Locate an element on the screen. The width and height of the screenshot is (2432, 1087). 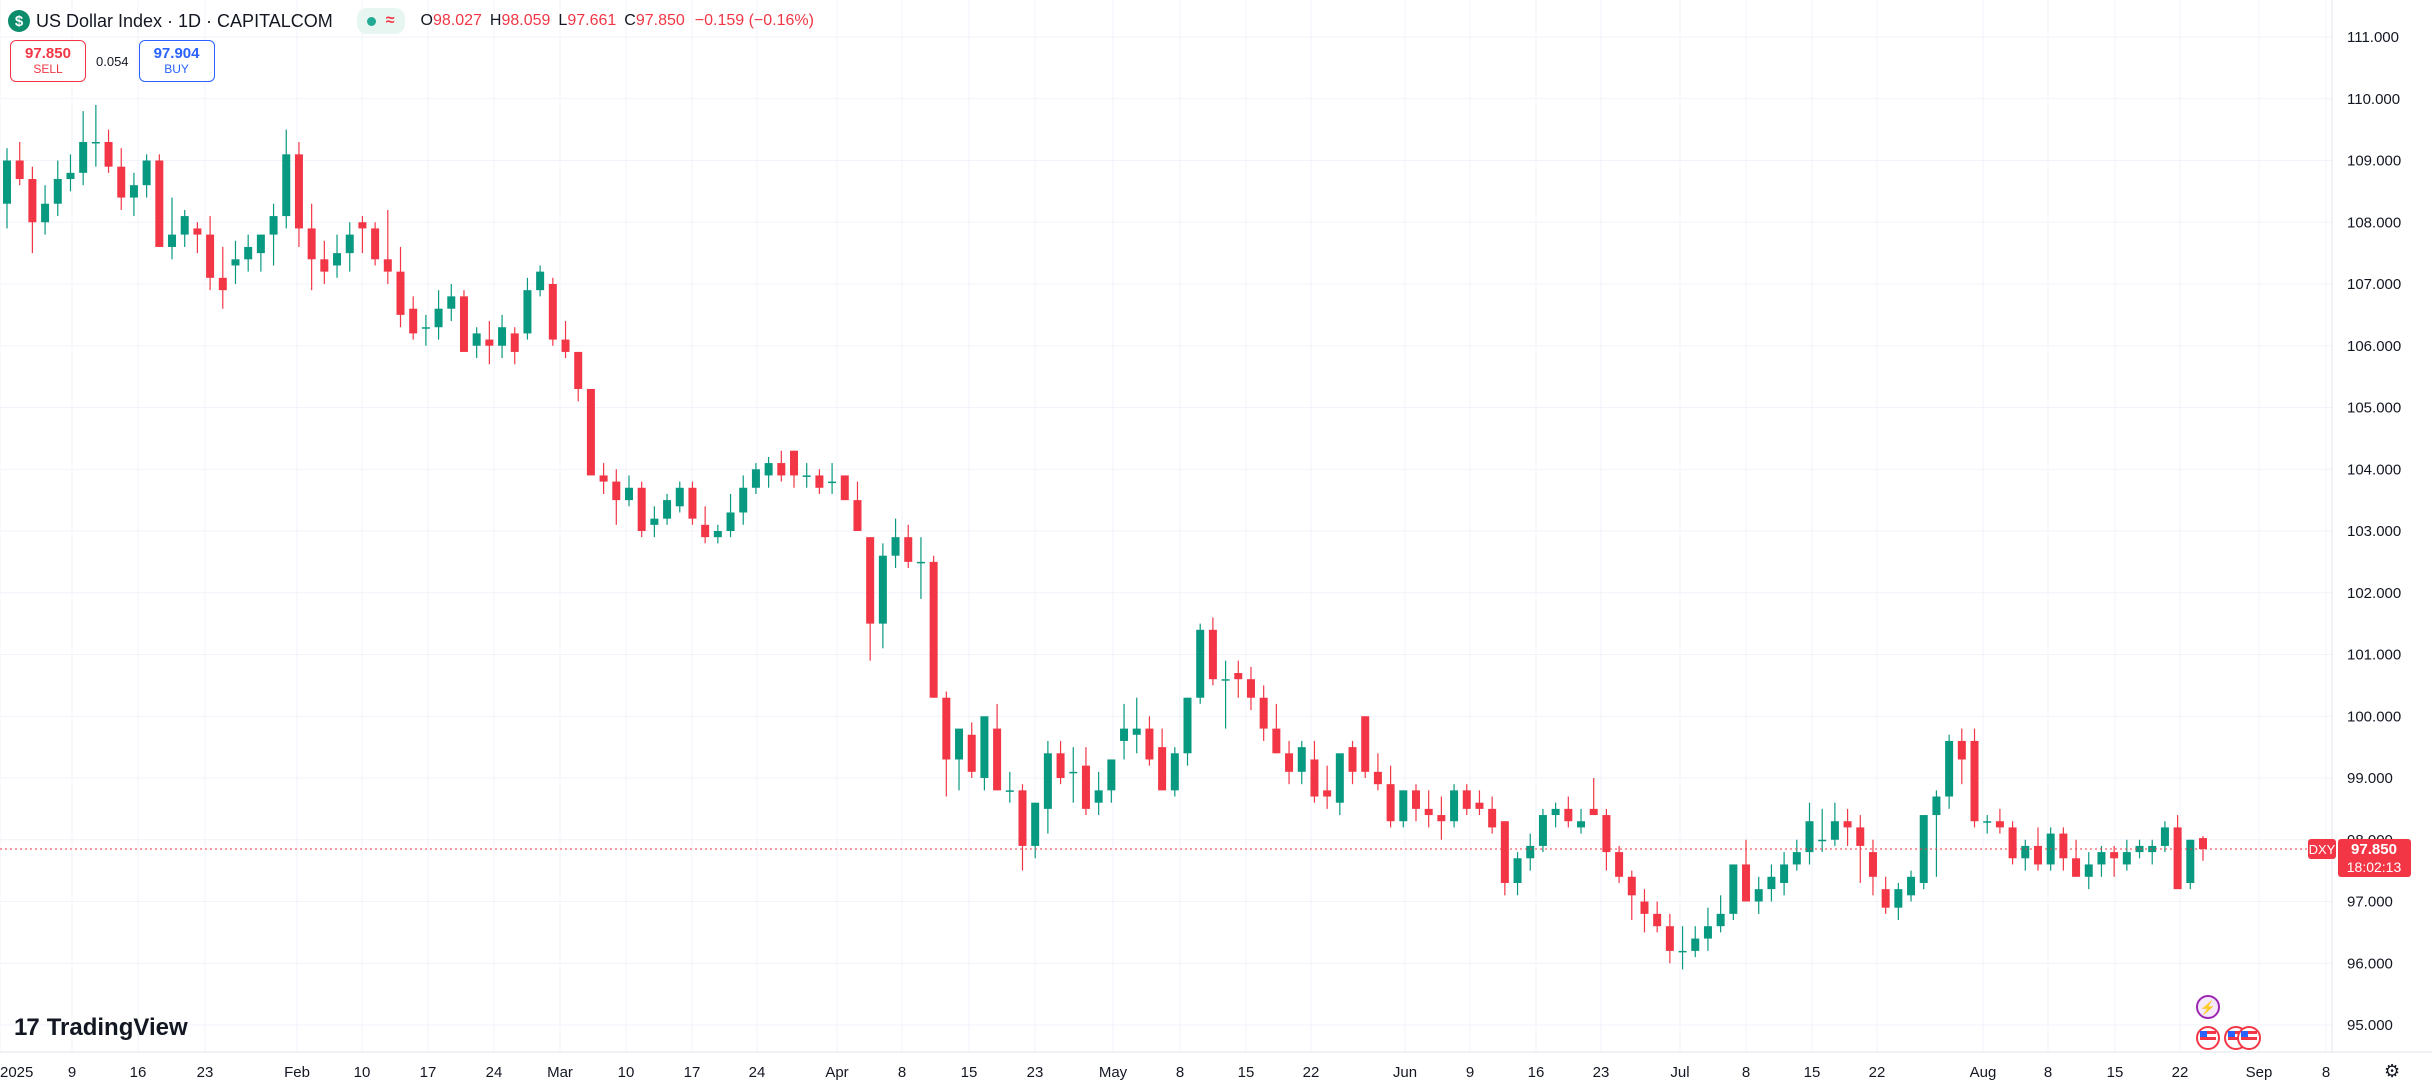
price-tick-label: 105.000 is located at coordinates (2374, 408).